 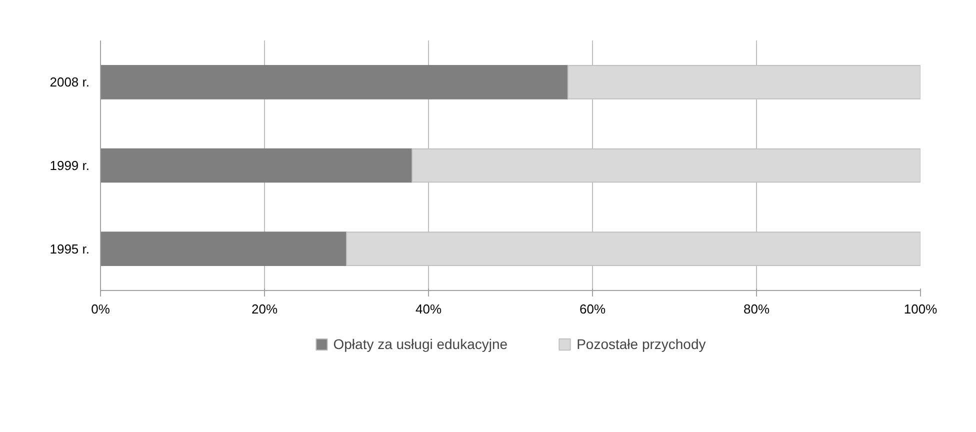 What do you see at coordinates (641, 344) in the screenshot?
I see `legend-label: Pozostałe przychody` at bounding box center [641, 344].